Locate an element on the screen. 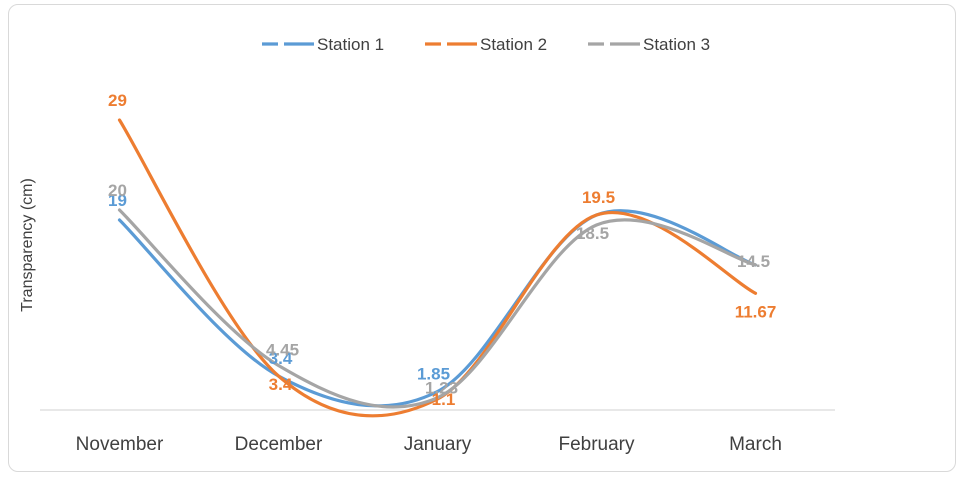 The width and height of the screenshot is (962, 479). x-tick-label: February is located at coordinates (596, 444).